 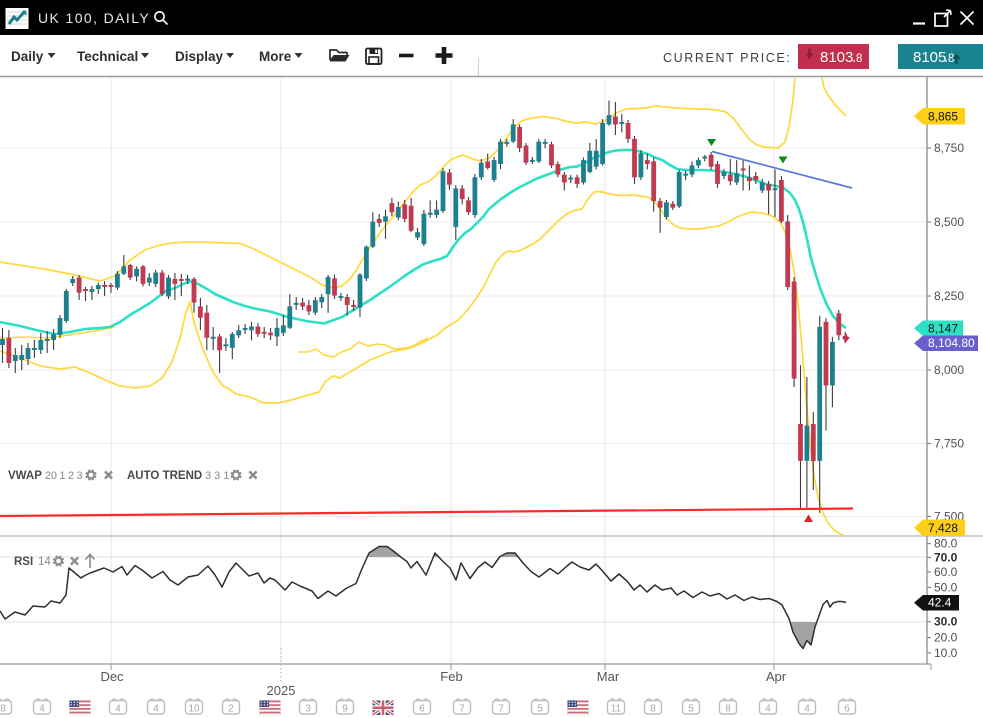 I want to click on svg-text: 8,147, so click(x=943, y=328).